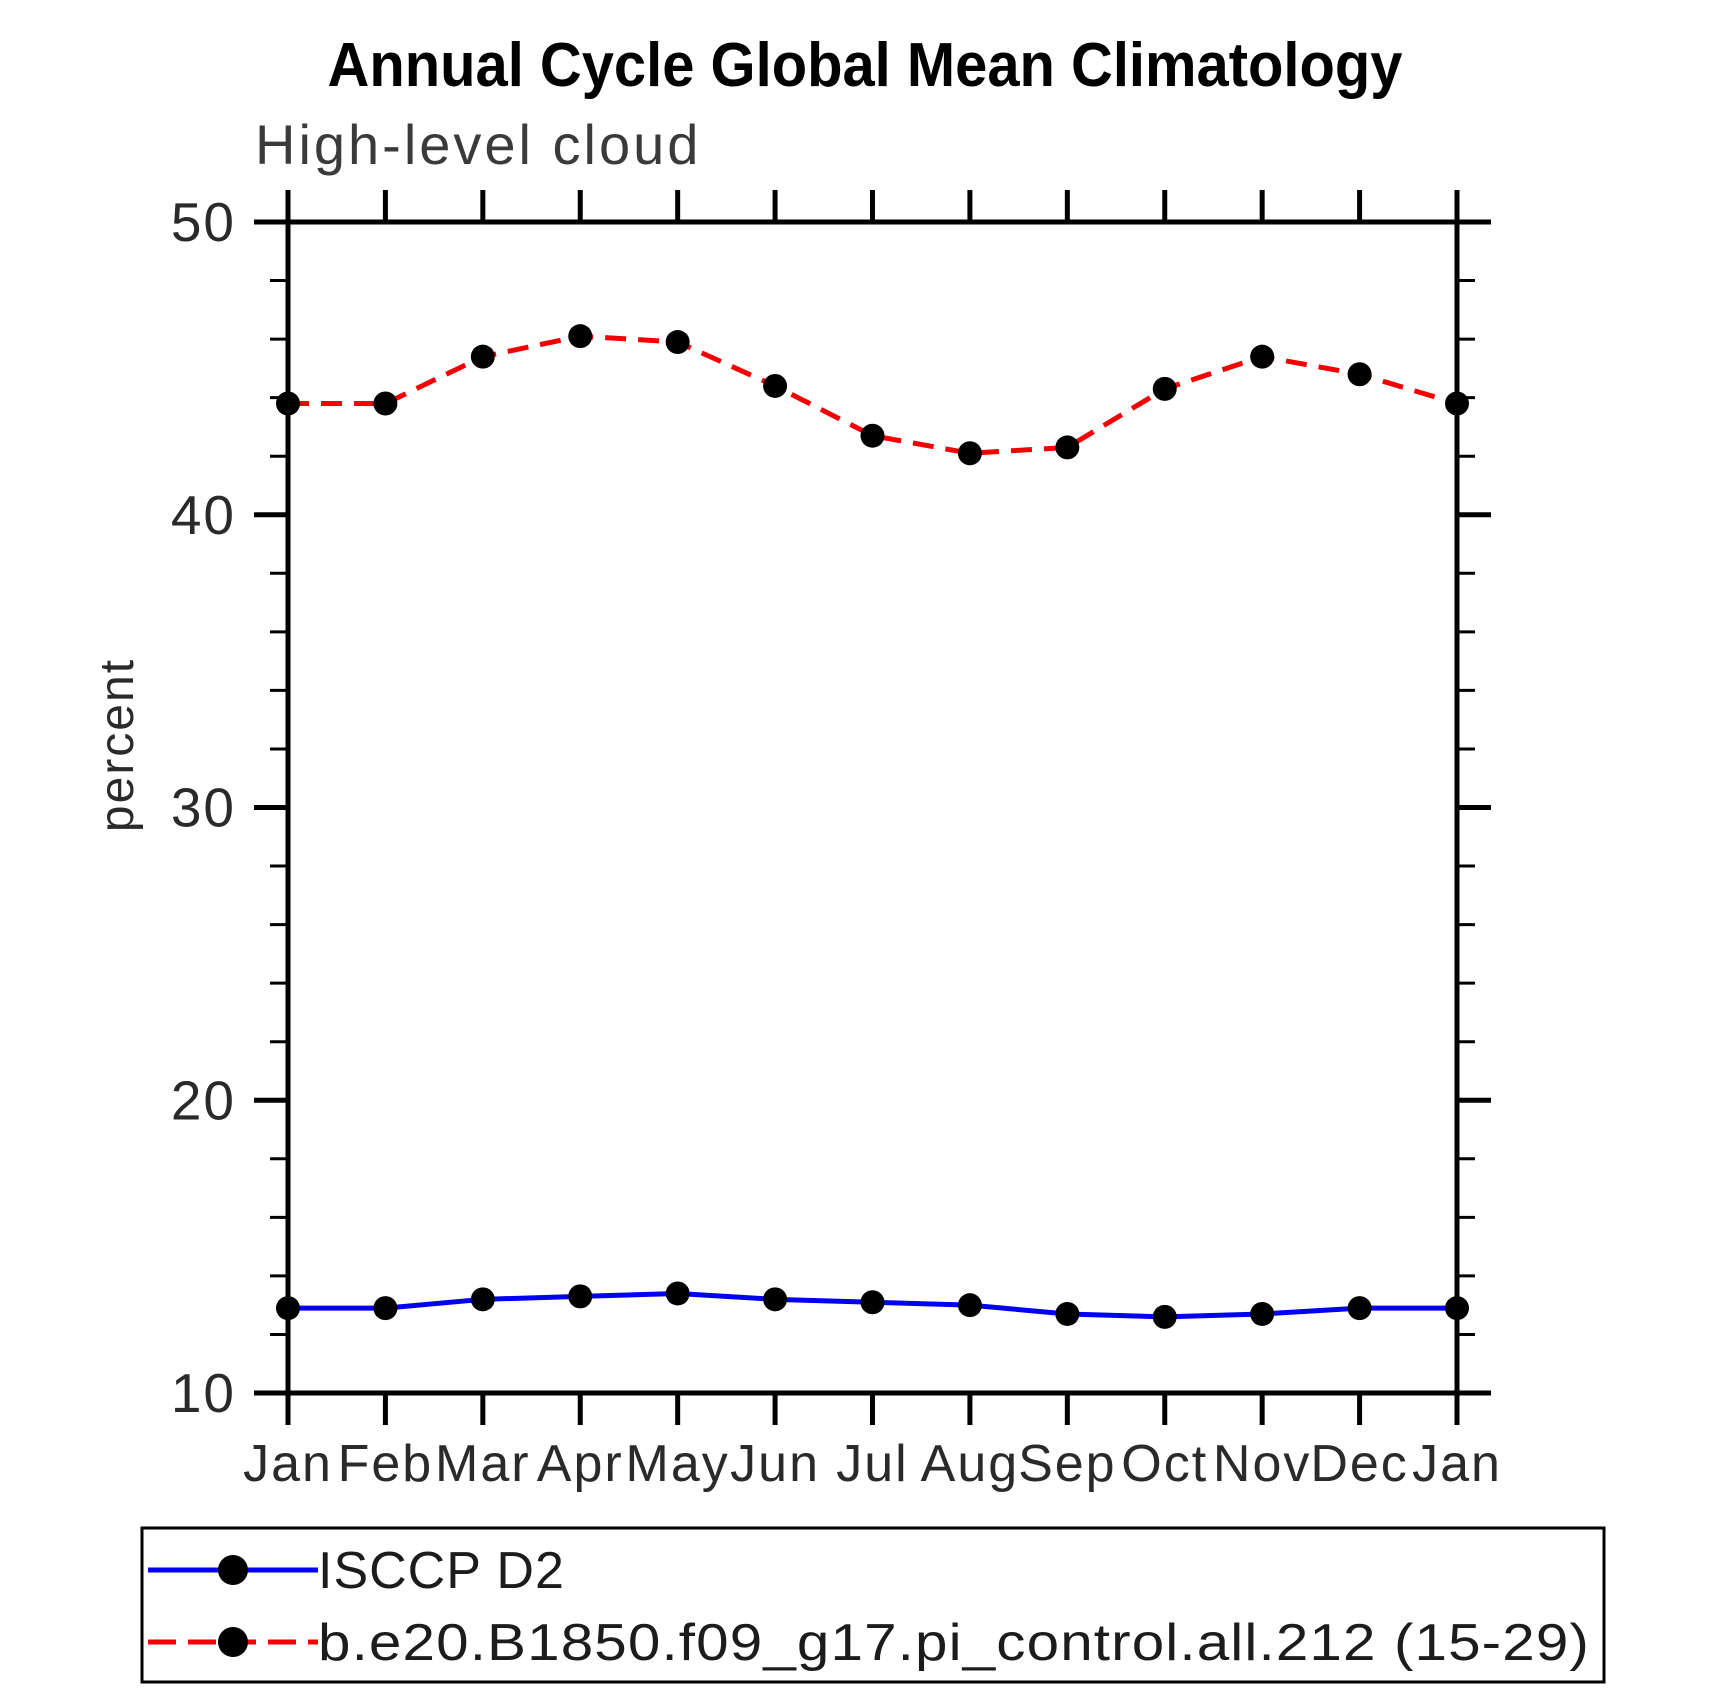 The image size is (1710, 1691). What do you see at coordinates (1262, 1464) in the screenshot?
I see `x-tick-label: Nov` at bounding box center [1262, 1464].